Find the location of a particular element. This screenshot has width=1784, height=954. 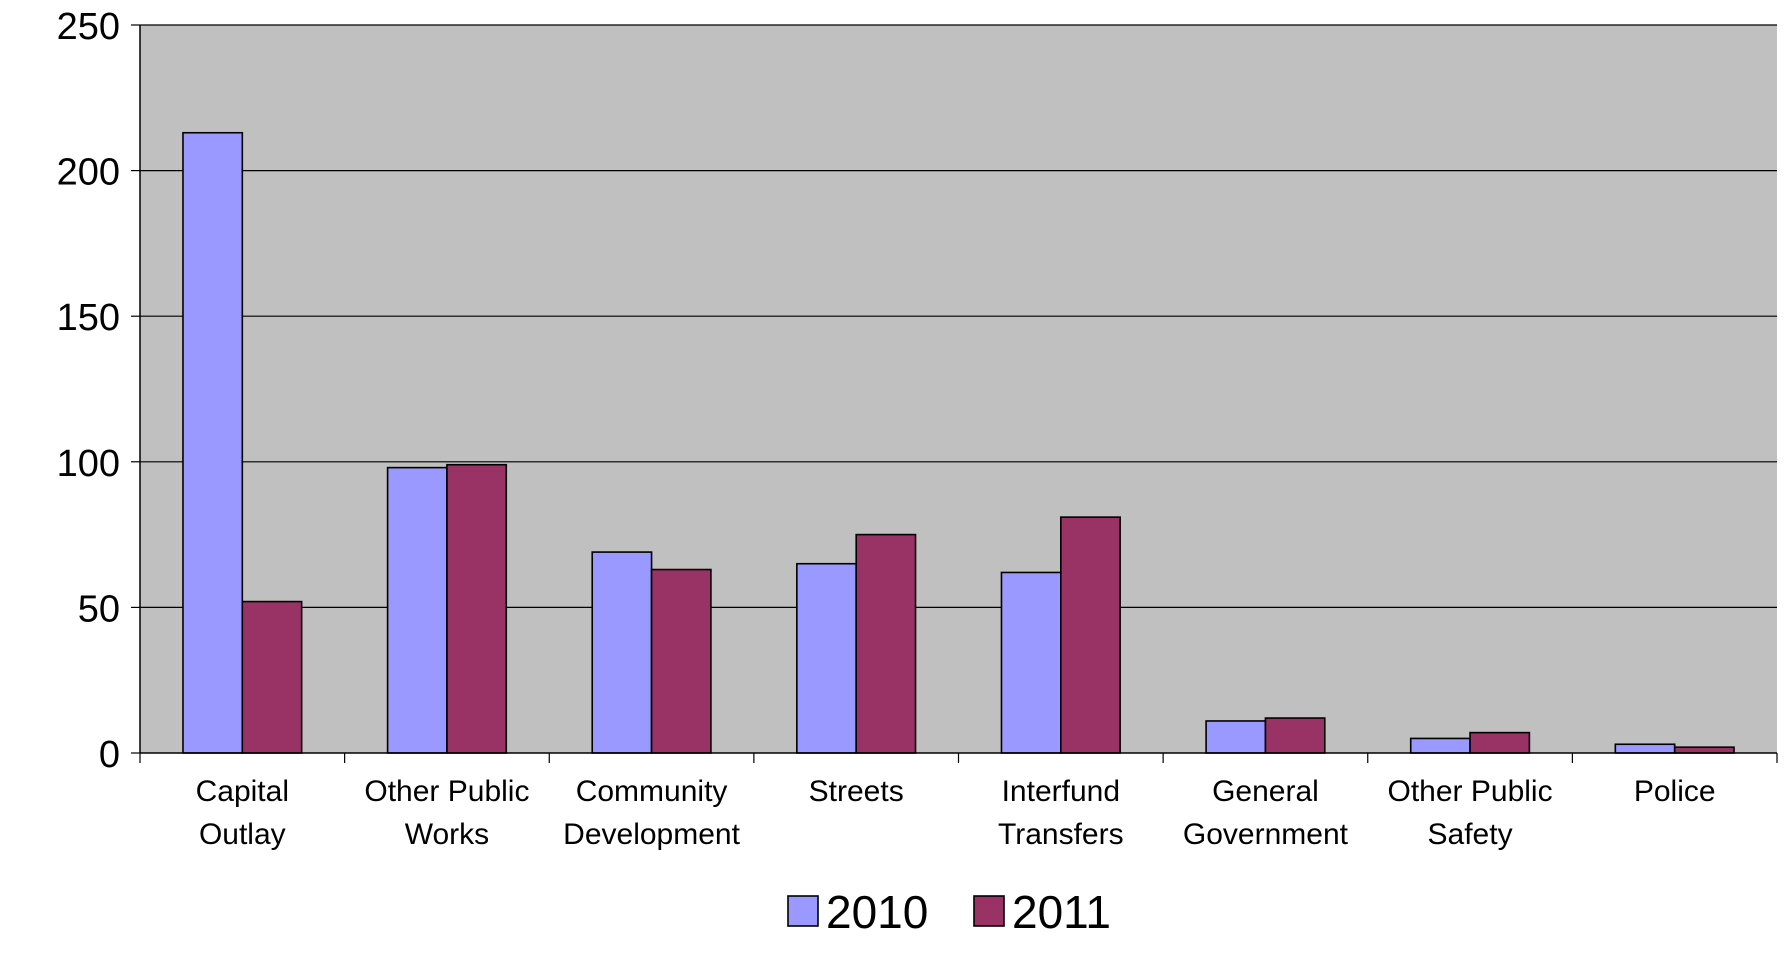

x-category-label-line: Interfund is located at coordinates (1061, 791).